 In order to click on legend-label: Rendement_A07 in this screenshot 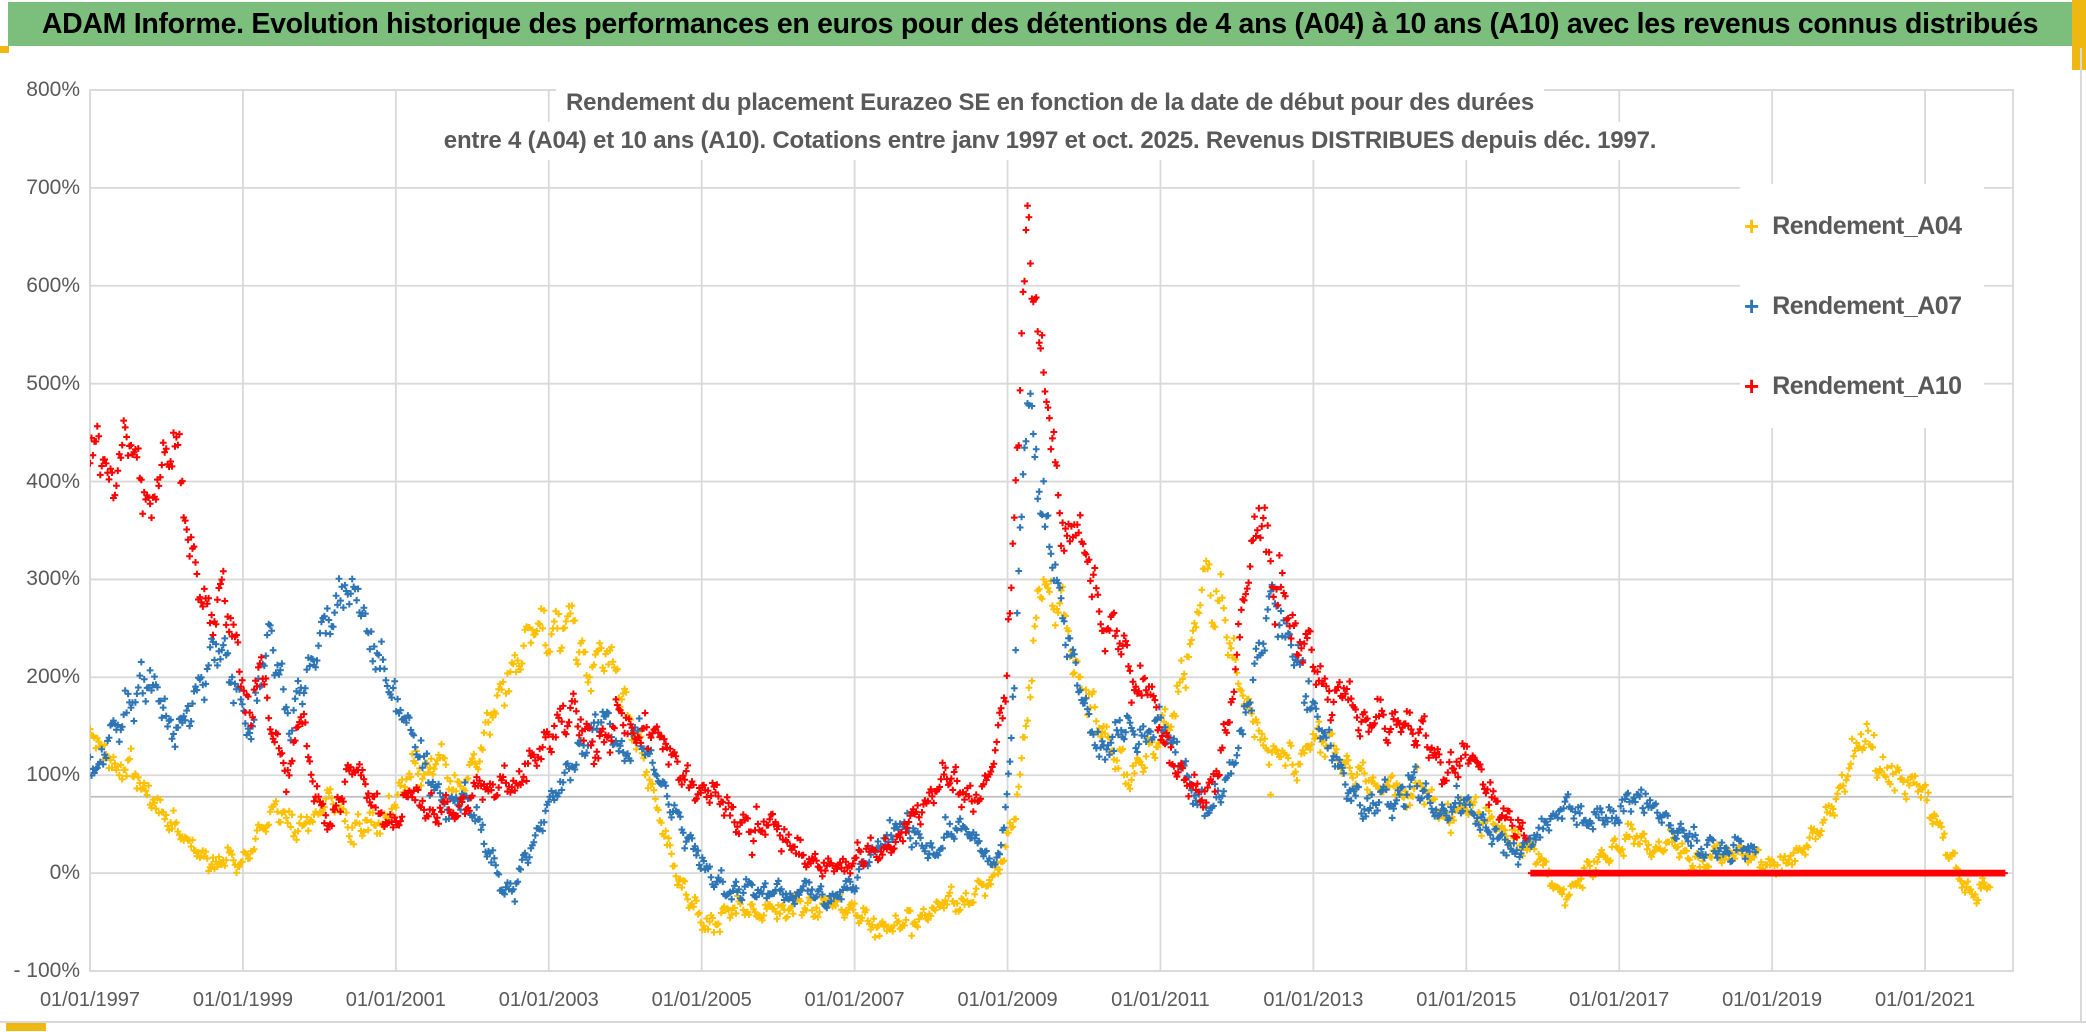, I will do `click(1867, 305)`.